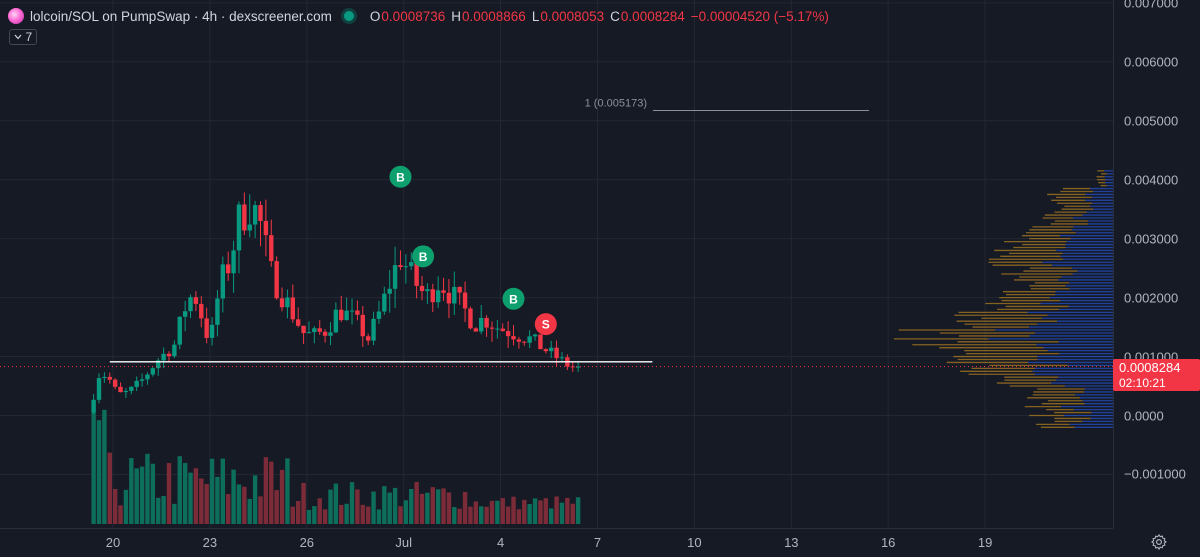  Describe the element at coordinates (1003, 299) in the screenshot. I see `volume-profile` at that location.